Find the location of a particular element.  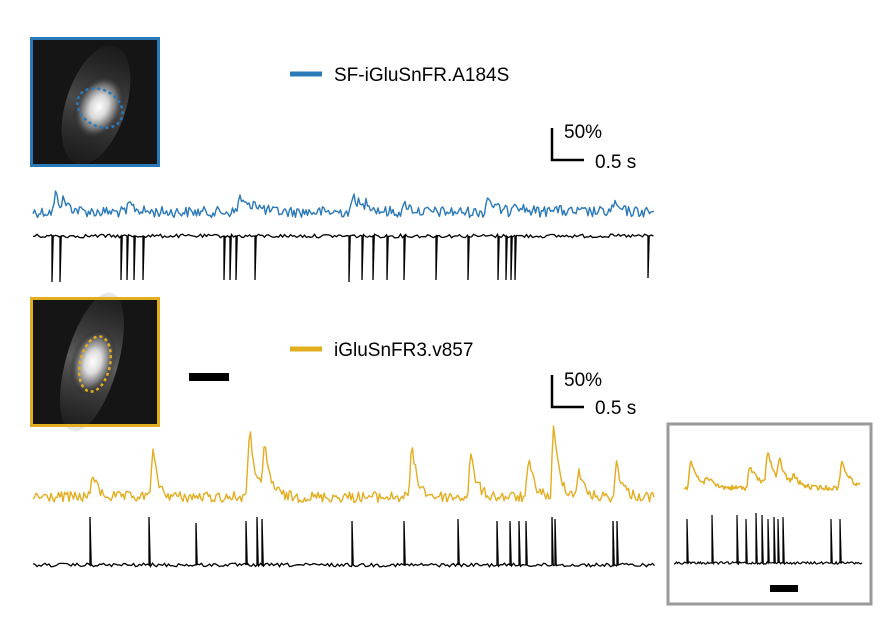

bottom-roi-ellipse is located at coordinates (95, 364).